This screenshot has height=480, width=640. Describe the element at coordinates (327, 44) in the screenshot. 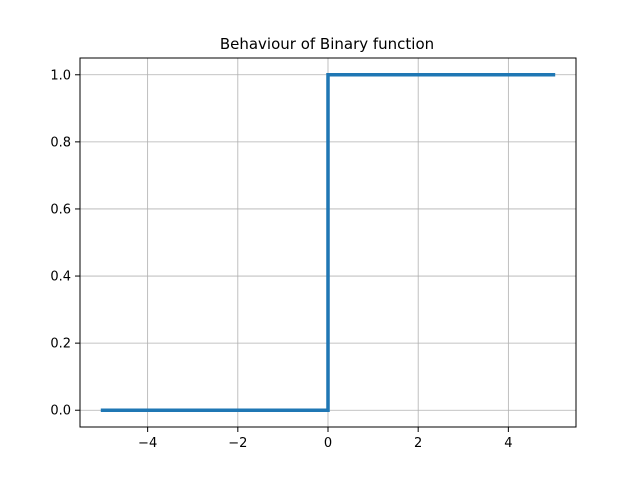

I see `chart-title: Behaviour of Binary function` at that location.